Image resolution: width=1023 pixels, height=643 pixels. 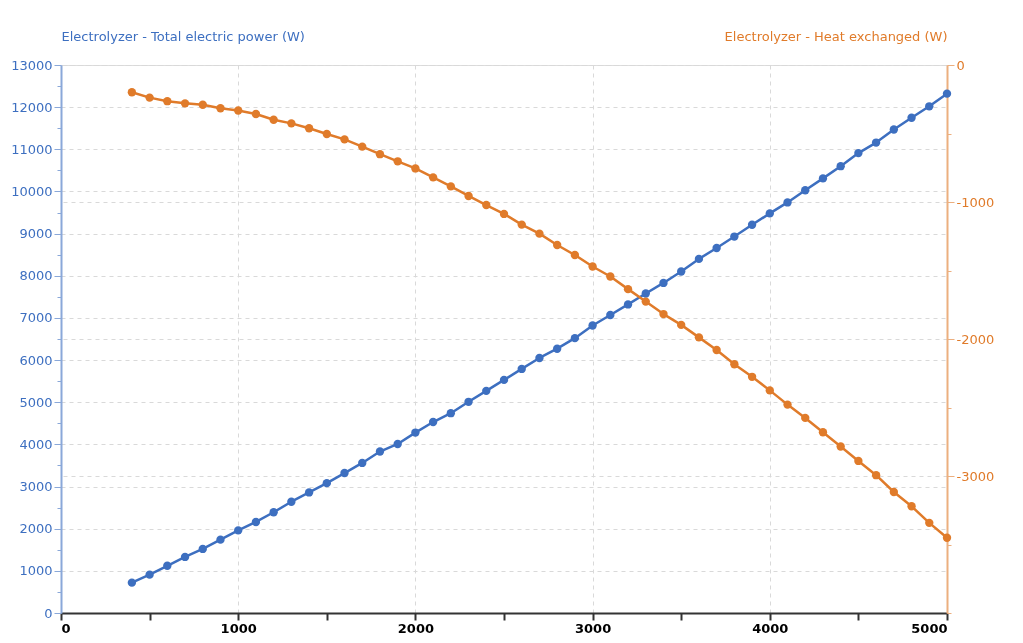 I want to click on y2-tick-label: 0, so click(x=960, y=65).